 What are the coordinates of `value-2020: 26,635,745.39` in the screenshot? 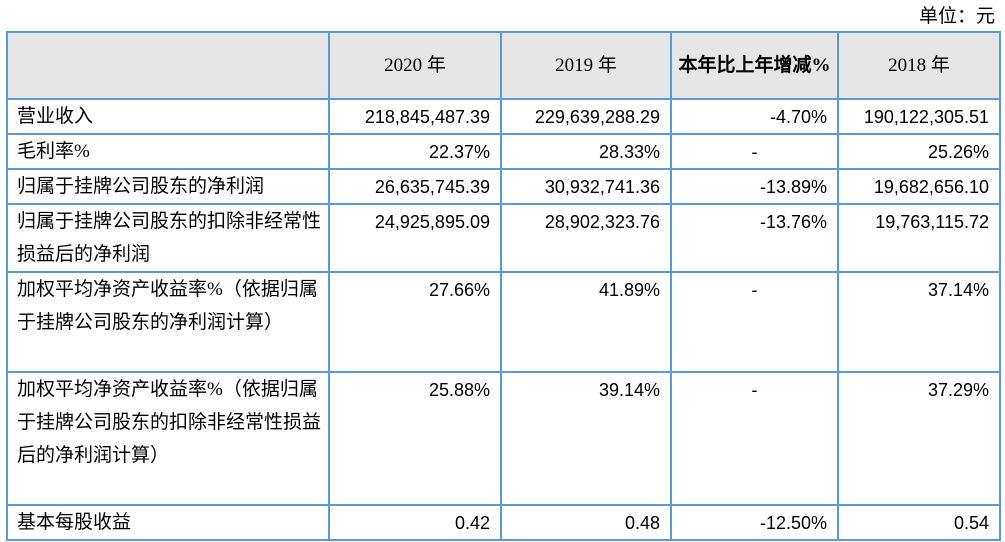 It's located at (415, 186).